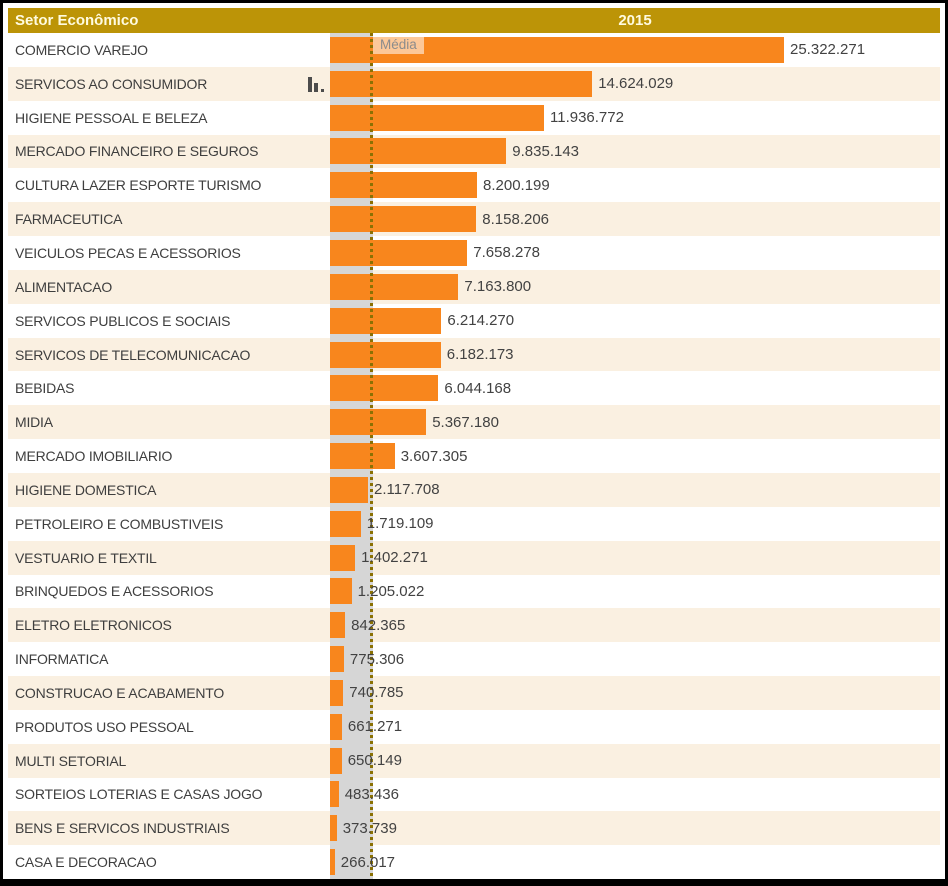 This screenshot has width=948, height=886. What do you see at coordinates (398, 44) in the screenshot?
I see `media-line-label: Média` at bounding box center [398, 44].